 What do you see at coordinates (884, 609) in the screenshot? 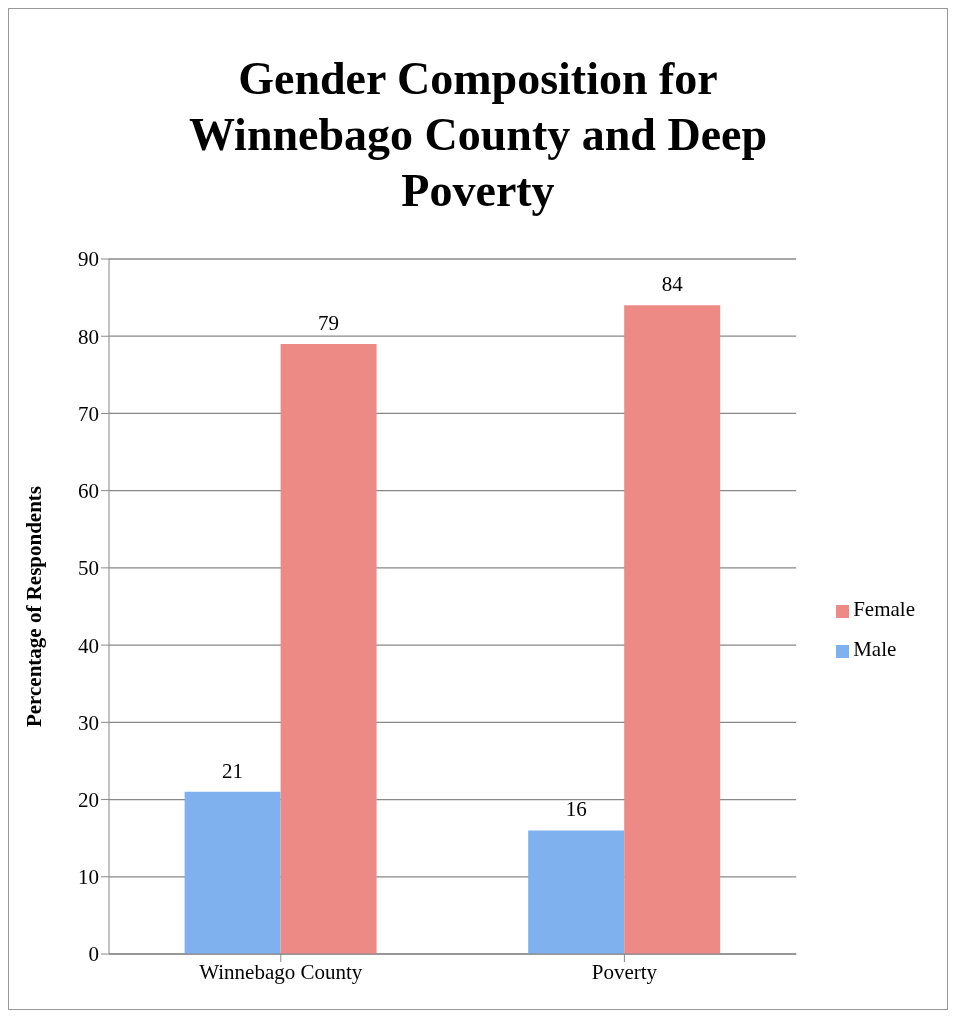
I see `legend-label: Female` at bounding box center [884, 609].